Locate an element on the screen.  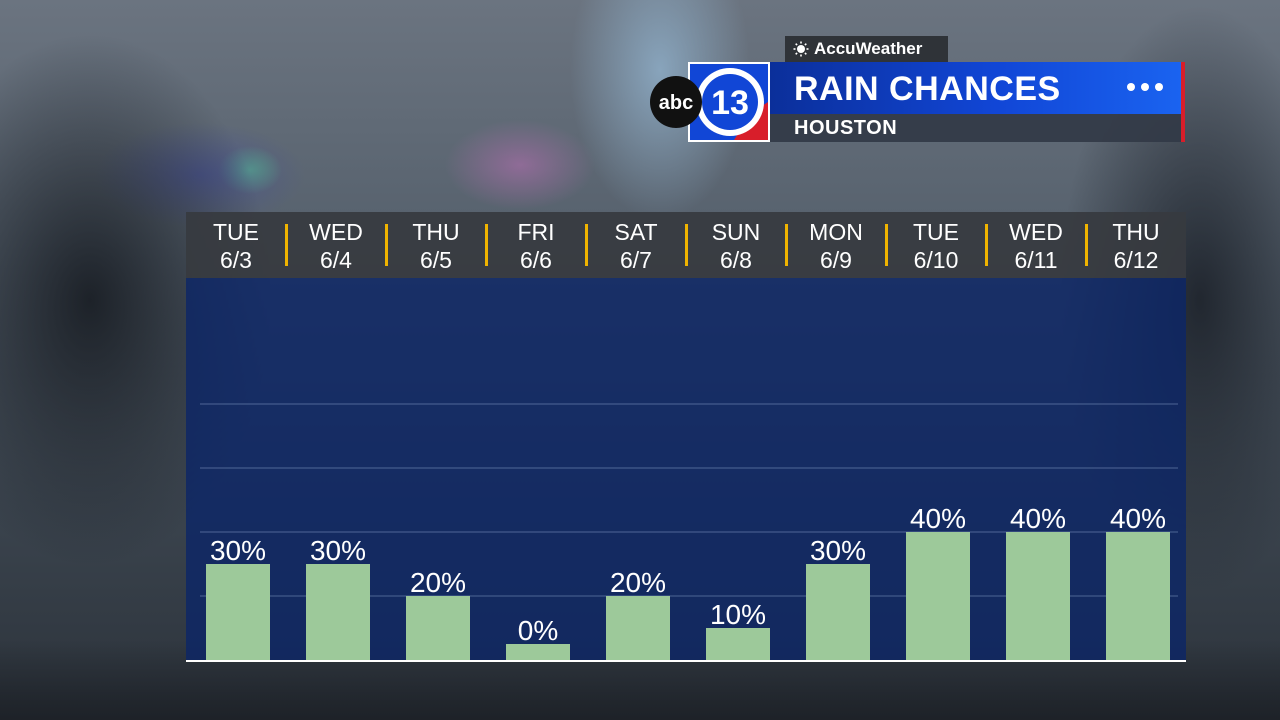
day-name: SAT is located at coordinates (636, 232).